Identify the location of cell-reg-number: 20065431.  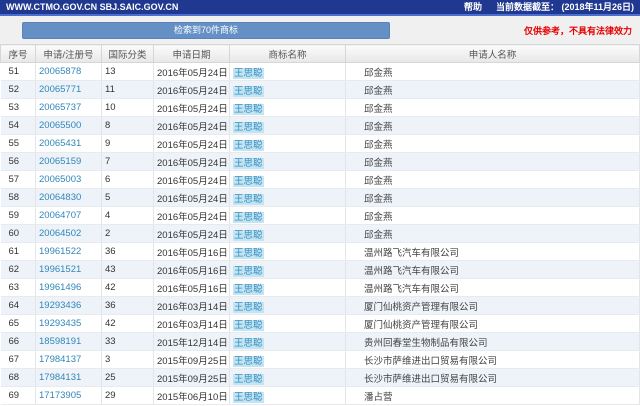
(68, 143).